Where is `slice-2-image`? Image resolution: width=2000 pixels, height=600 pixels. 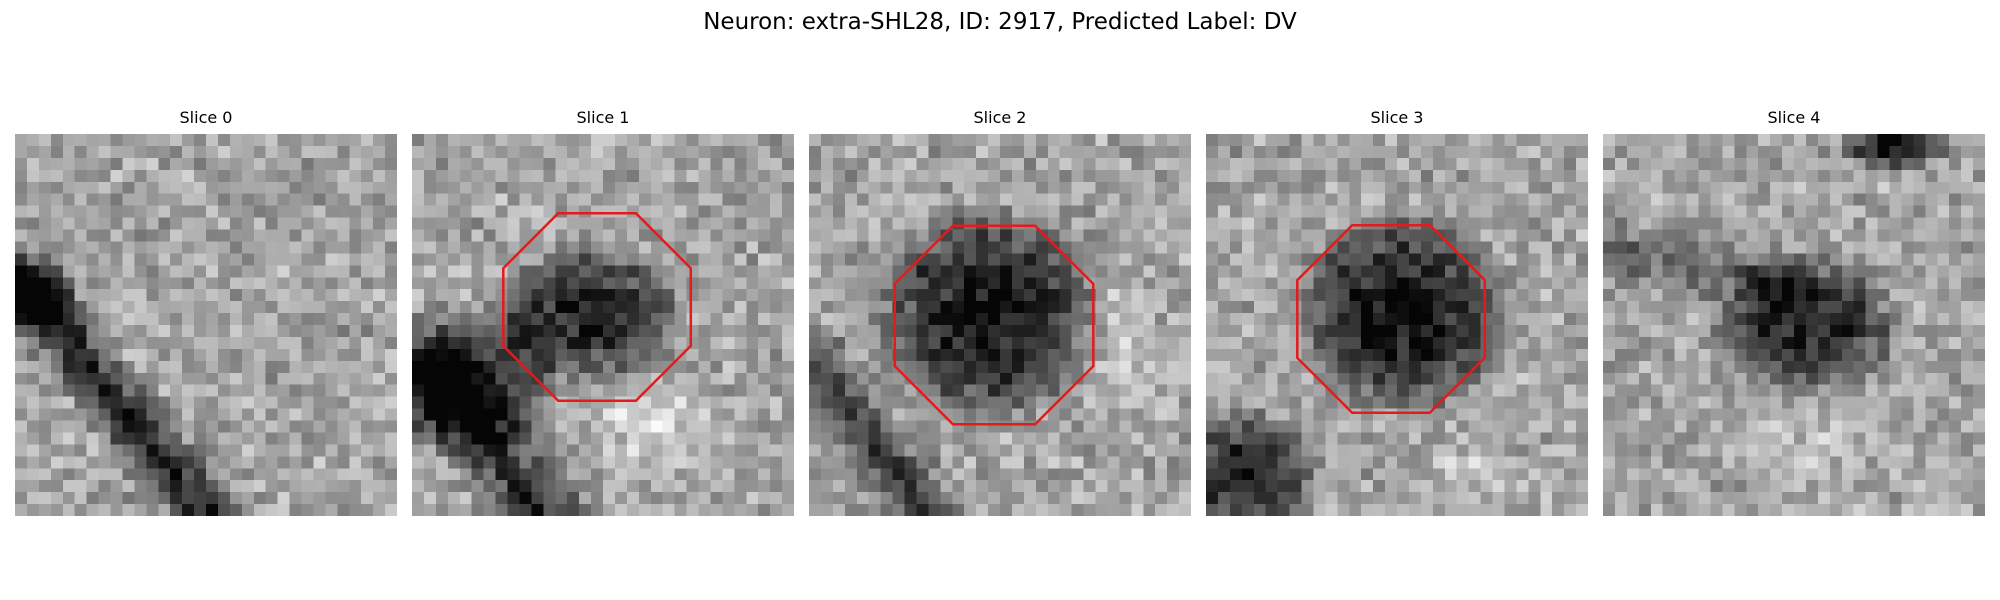 slice-2-image is located at coordinates (1000, 325).